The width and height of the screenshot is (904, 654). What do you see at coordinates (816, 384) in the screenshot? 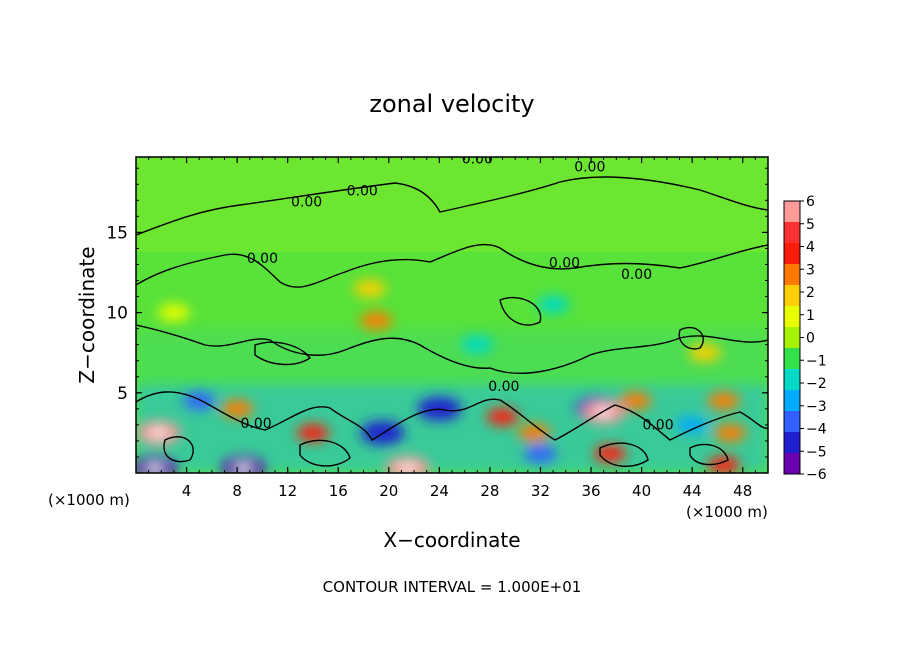
I see `colorbar-tick-label: −2` at bounding box center [816, 384].